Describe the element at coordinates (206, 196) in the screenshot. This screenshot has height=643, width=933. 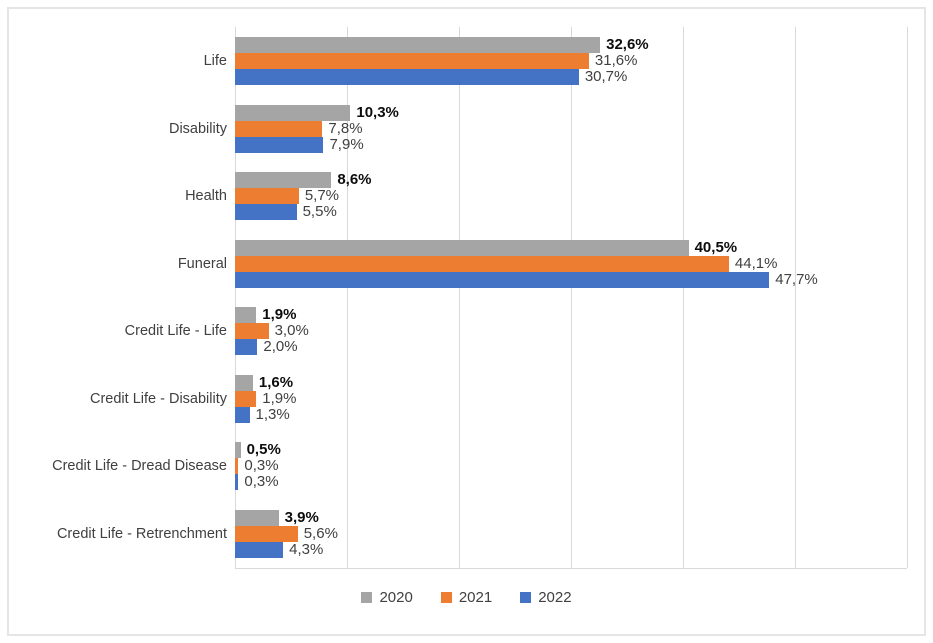
I see `category-label: Health` at that location.